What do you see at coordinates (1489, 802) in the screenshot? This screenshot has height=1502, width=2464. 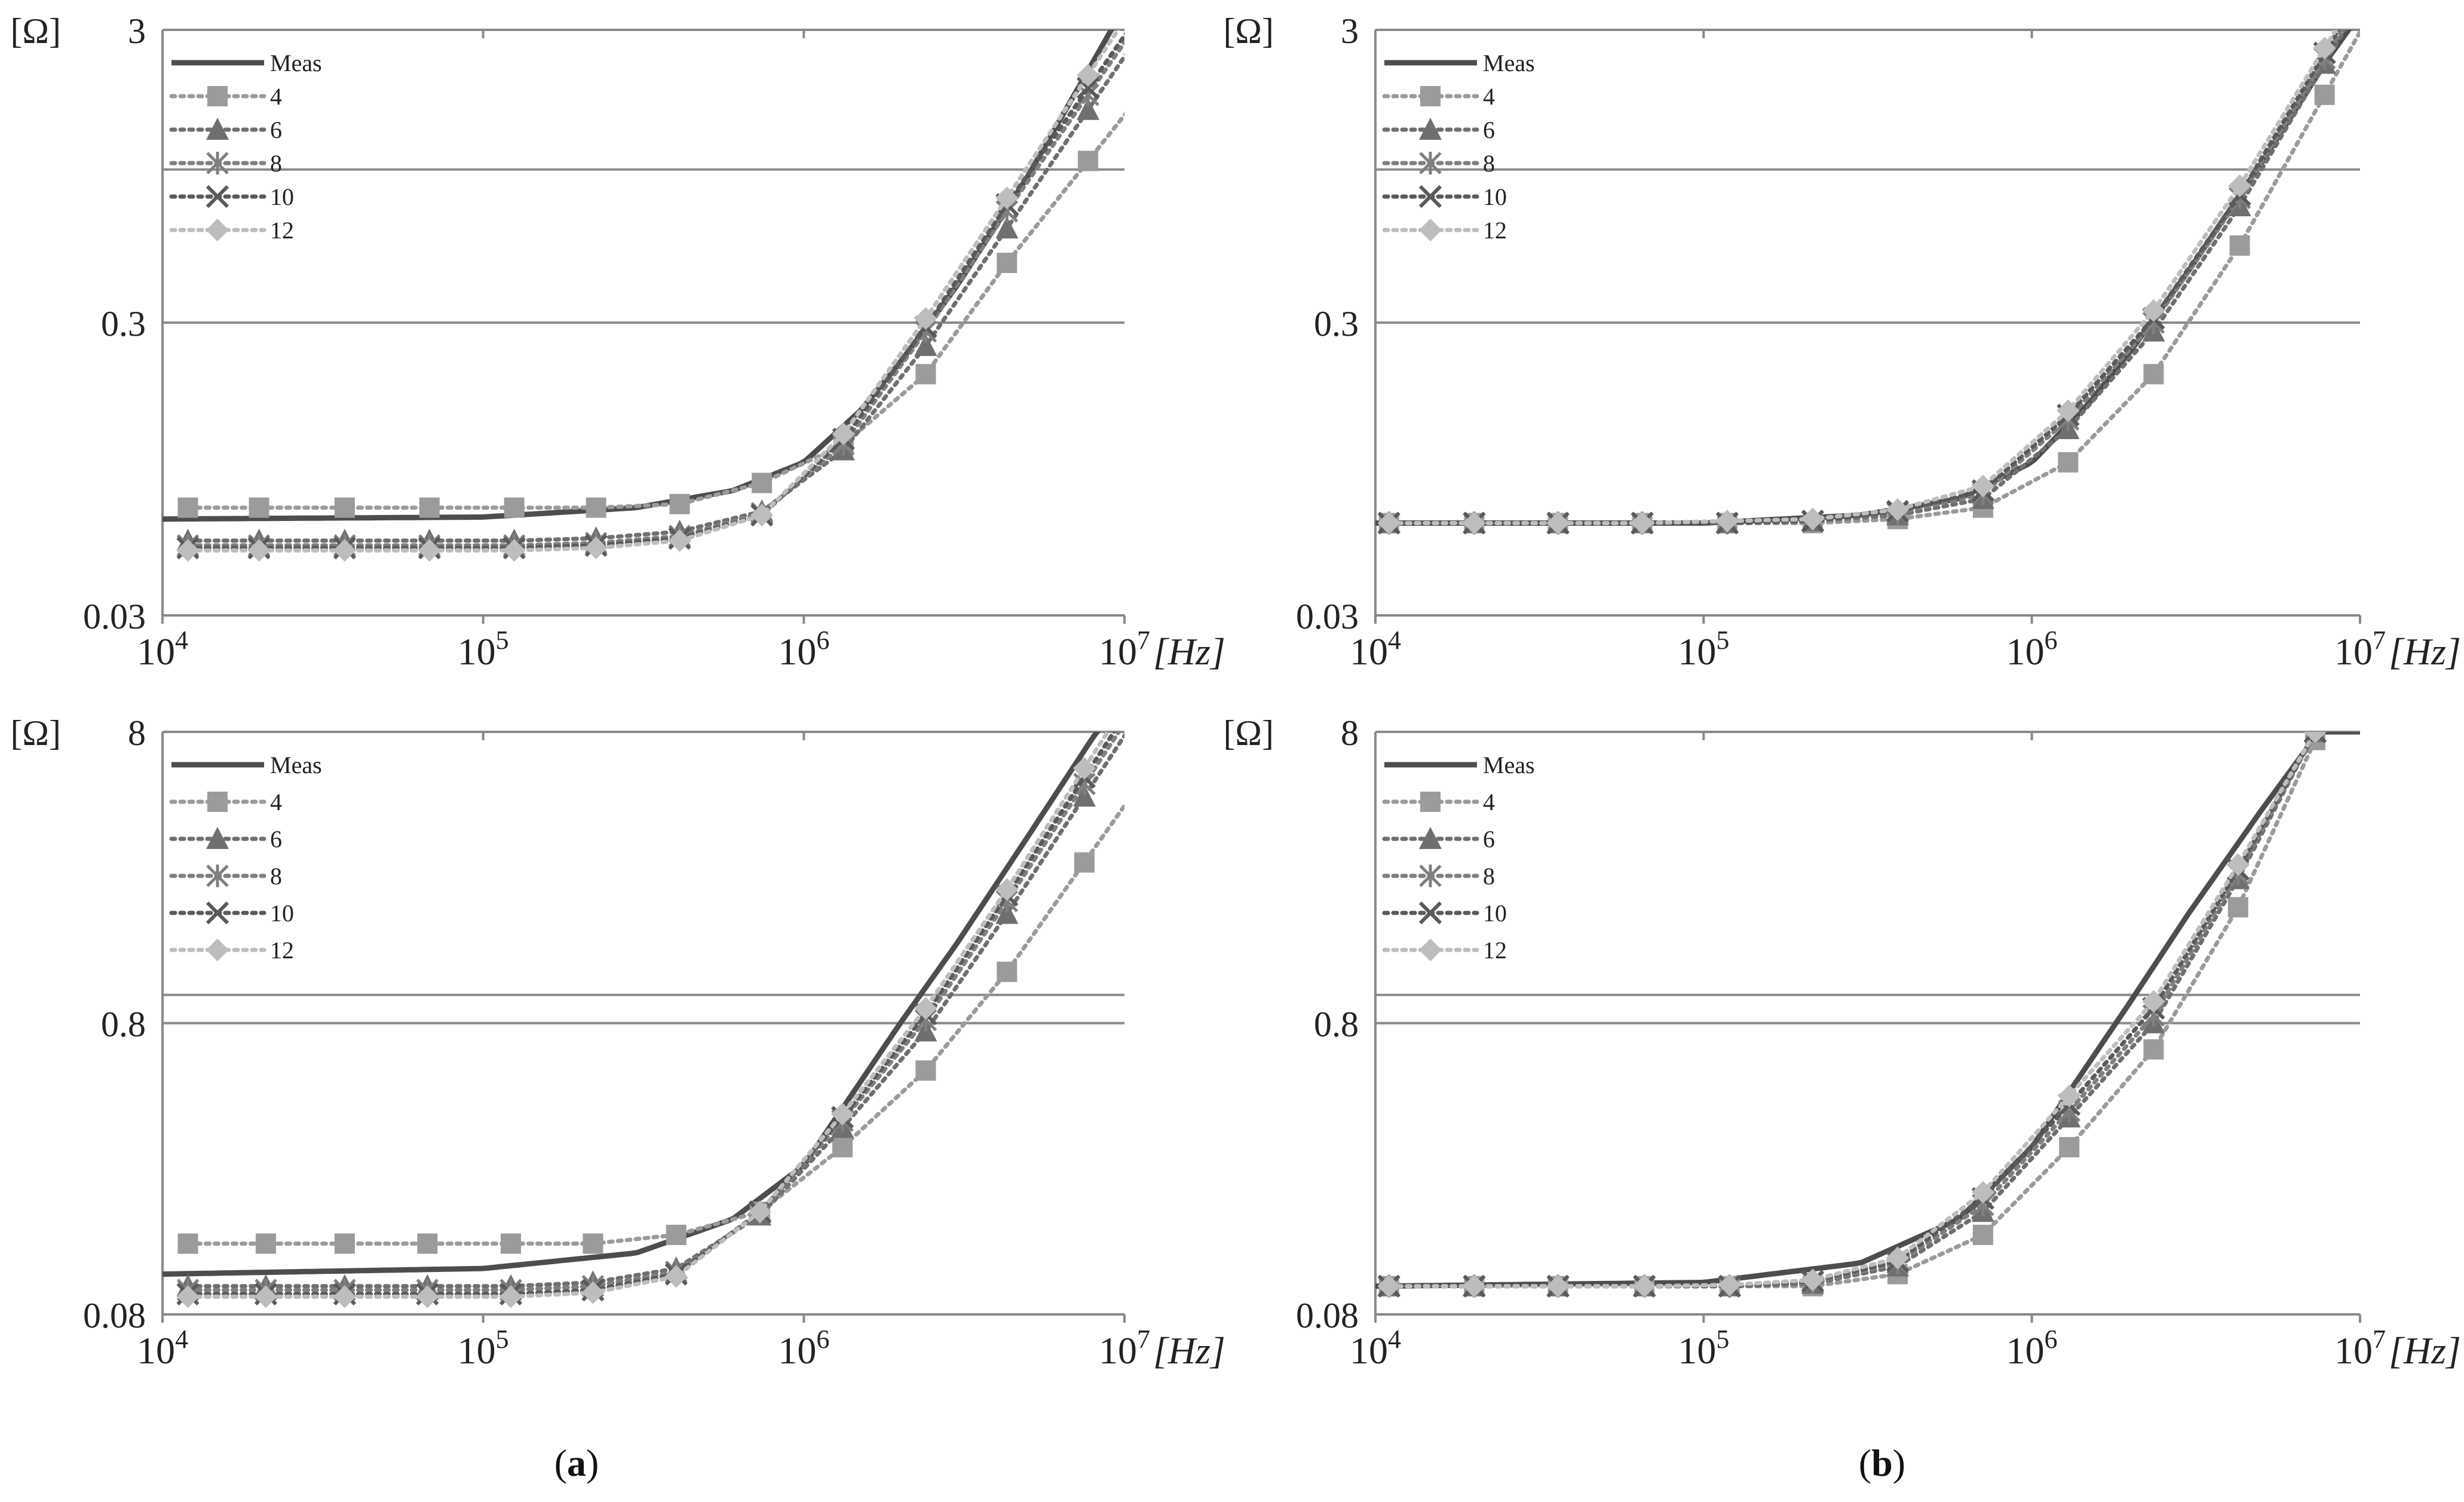 I see `legend-label: 4` at bounding box center [1489, 802].